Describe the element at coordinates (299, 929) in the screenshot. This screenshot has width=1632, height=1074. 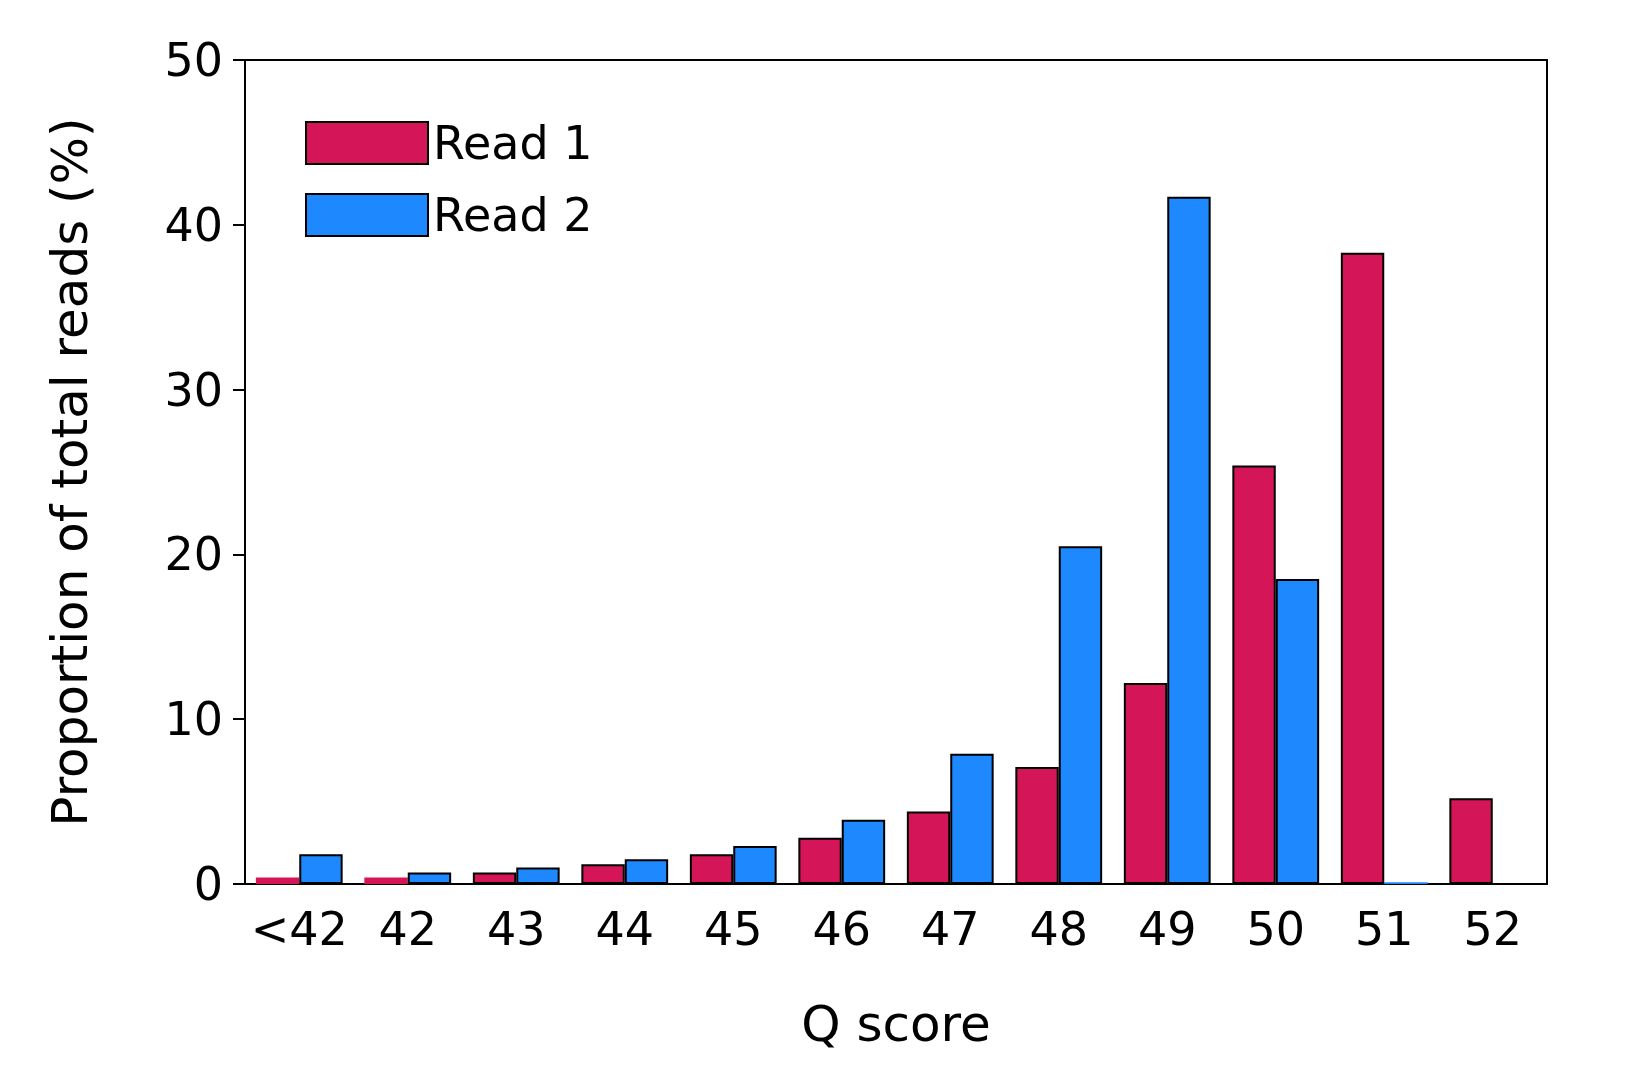
I see `x-tick-label: <42` at that location.